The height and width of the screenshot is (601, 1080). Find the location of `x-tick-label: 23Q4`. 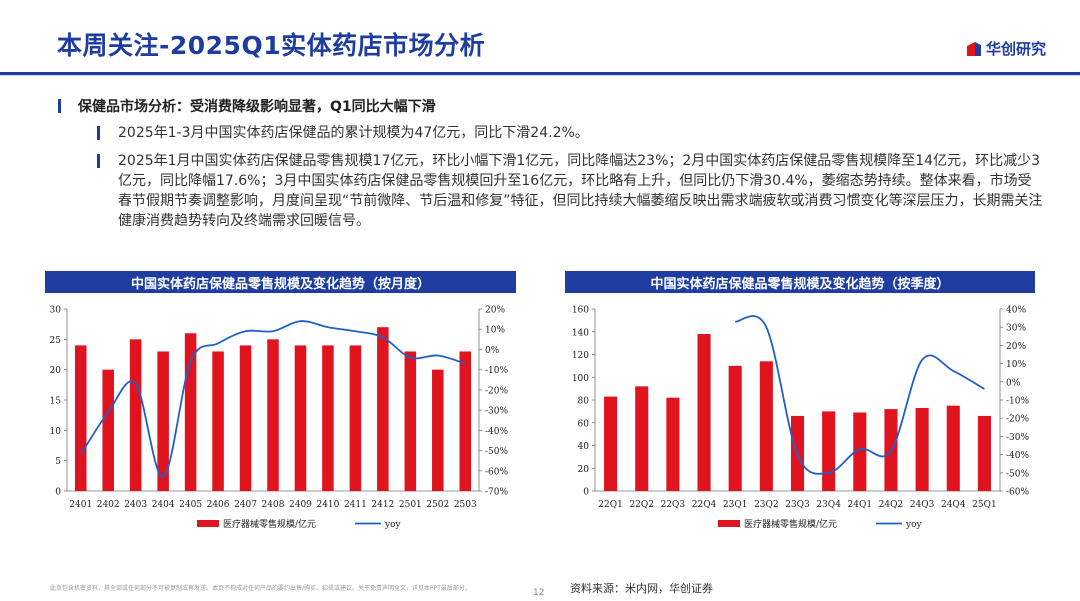

x-tick-label: 23Q4 is located at coordinates (828, 505).